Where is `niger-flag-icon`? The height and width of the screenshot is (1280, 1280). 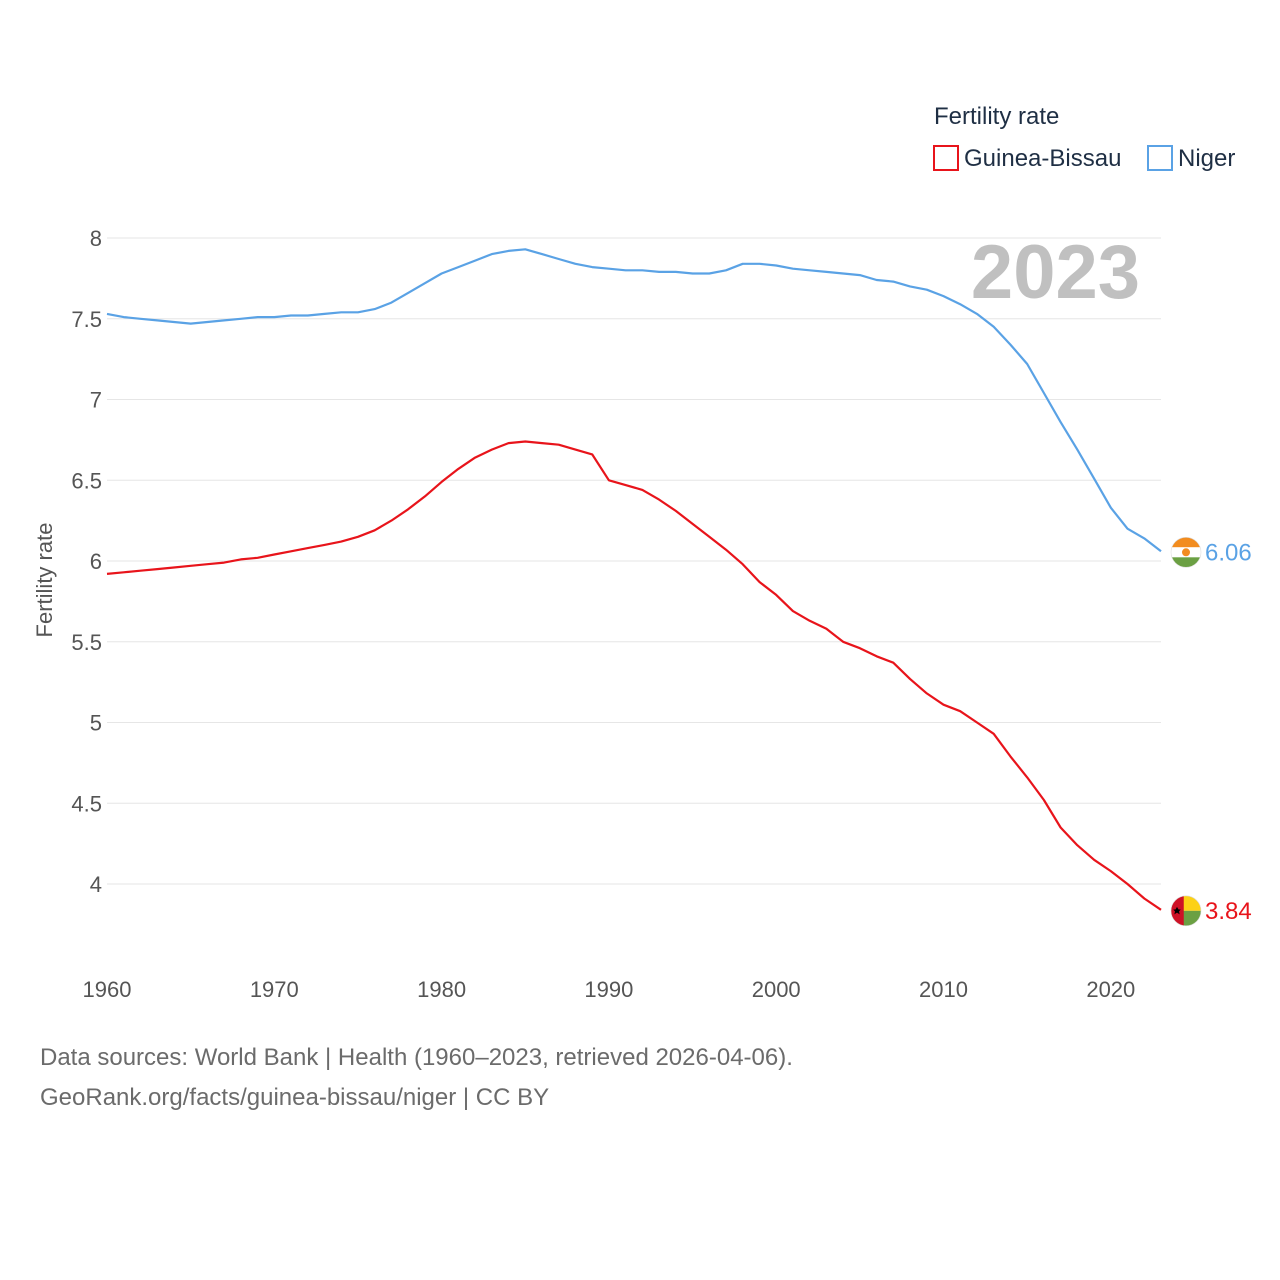
niger-flag-icon is located at coordinates (1186, 552).